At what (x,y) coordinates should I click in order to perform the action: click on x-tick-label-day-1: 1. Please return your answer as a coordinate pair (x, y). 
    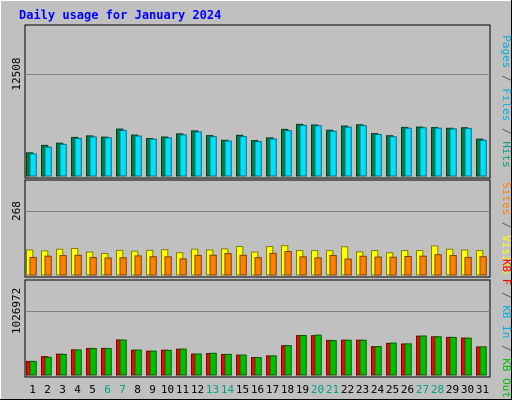
    Looking at the image, I should click on (32, 389).